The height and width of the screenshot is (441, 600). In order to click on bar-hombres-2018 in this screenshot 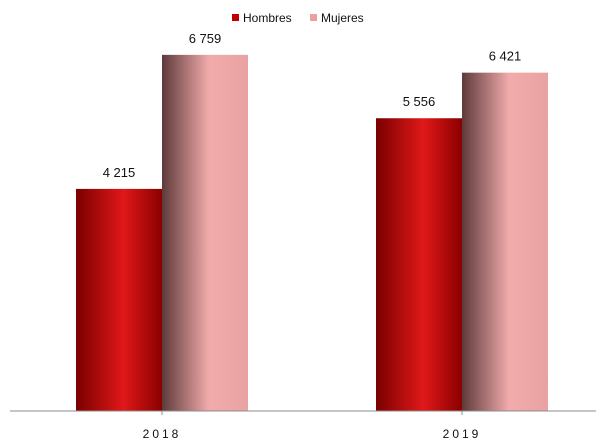, I will do `click(119, 299)`.